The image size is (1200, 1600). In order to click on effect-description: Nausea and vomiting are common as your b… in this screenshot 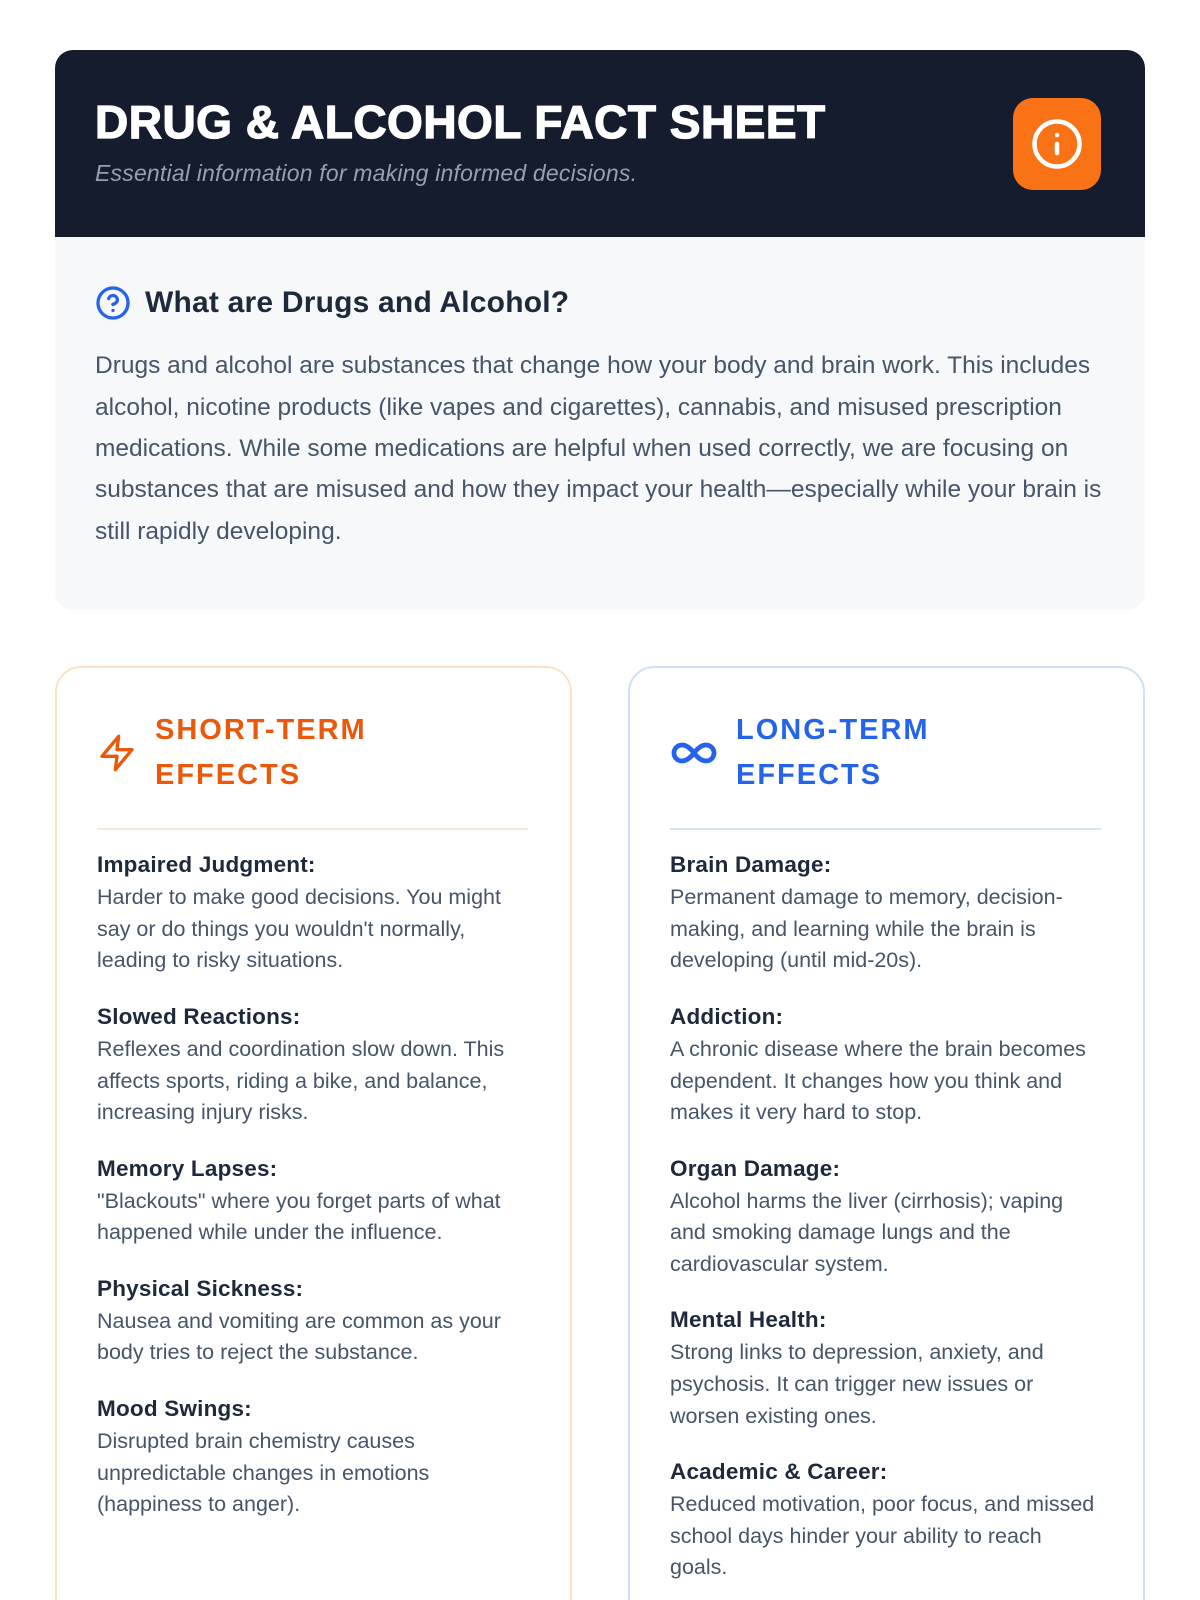, I will do `click(299, 1336)`.